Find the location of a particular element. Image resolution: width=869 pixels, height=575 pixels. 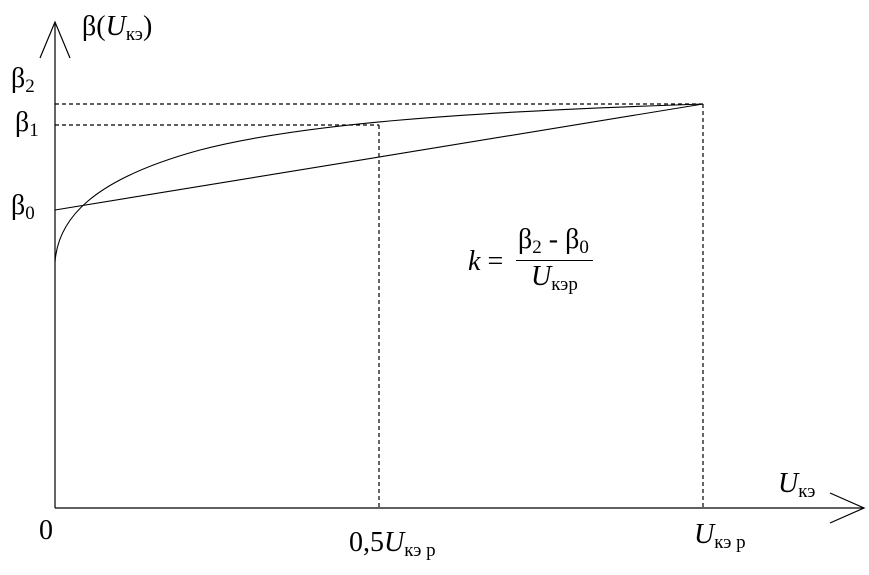

formula-lhs: k = is located at coordinates (486, 261).